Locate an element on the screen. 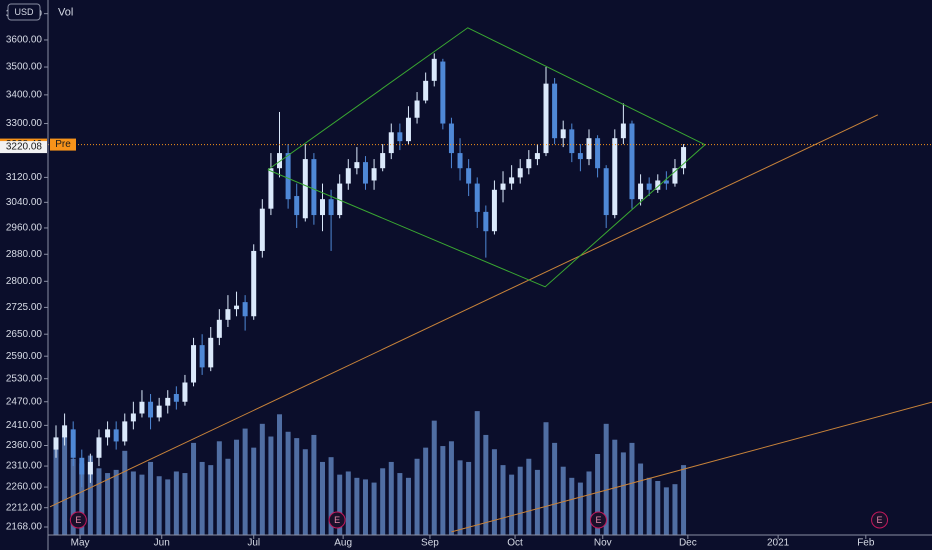  y-tick-label: 2530.00 is located at coordinates (24, 378).